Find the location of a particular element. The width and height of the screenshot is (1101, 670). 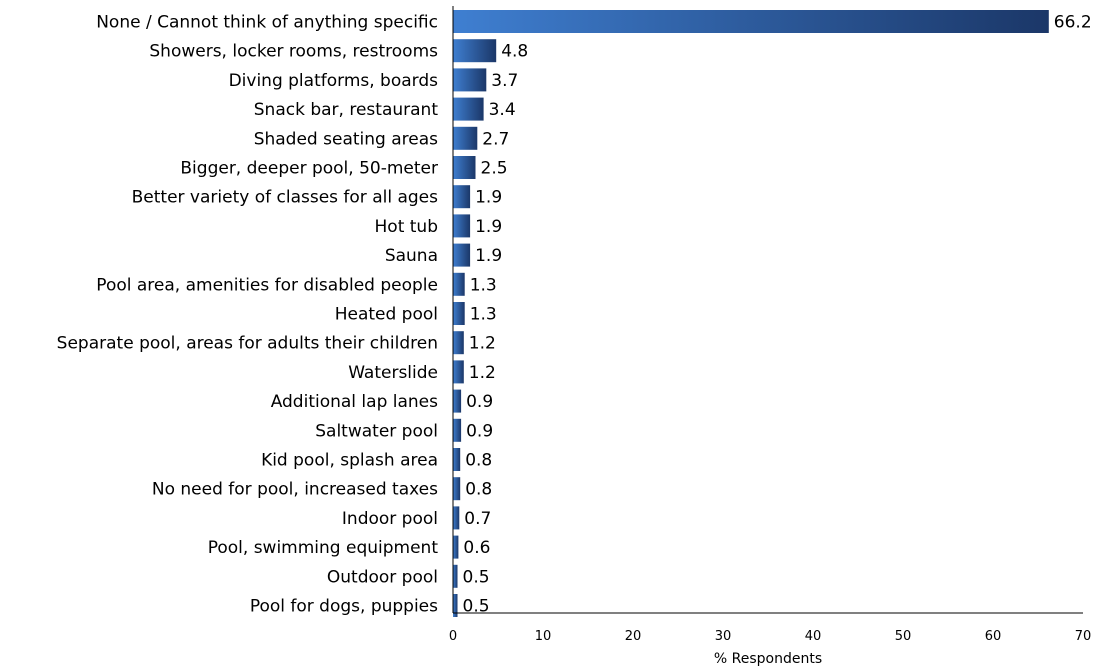

category-label: Waterslide is located at coordinates (393, 373).